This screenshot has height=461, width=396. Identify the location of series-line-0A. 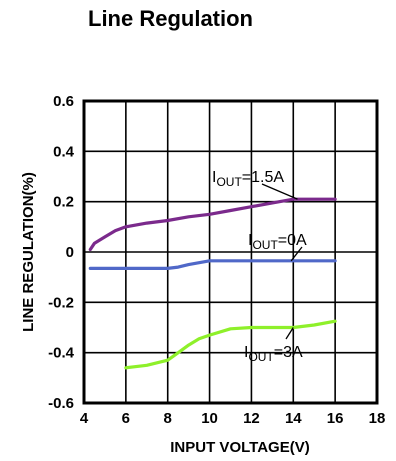
(212, 264).